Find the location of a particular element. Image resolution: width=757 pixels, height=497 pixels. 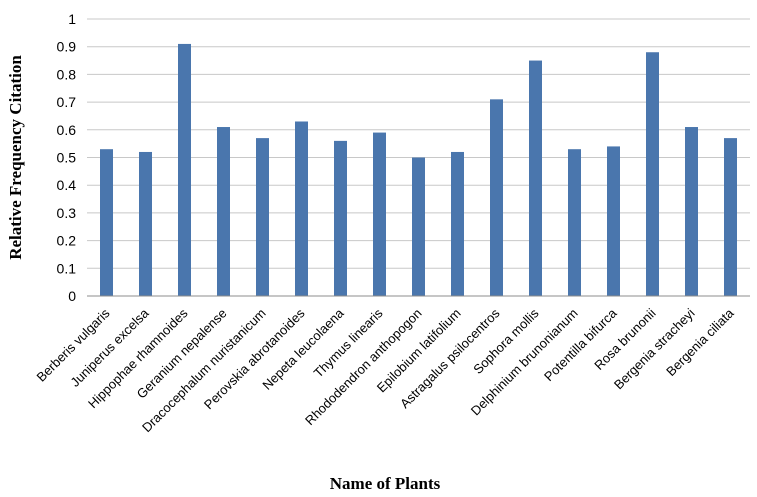

y-tick-label: 0.9 is located at coordinates (67, 47).